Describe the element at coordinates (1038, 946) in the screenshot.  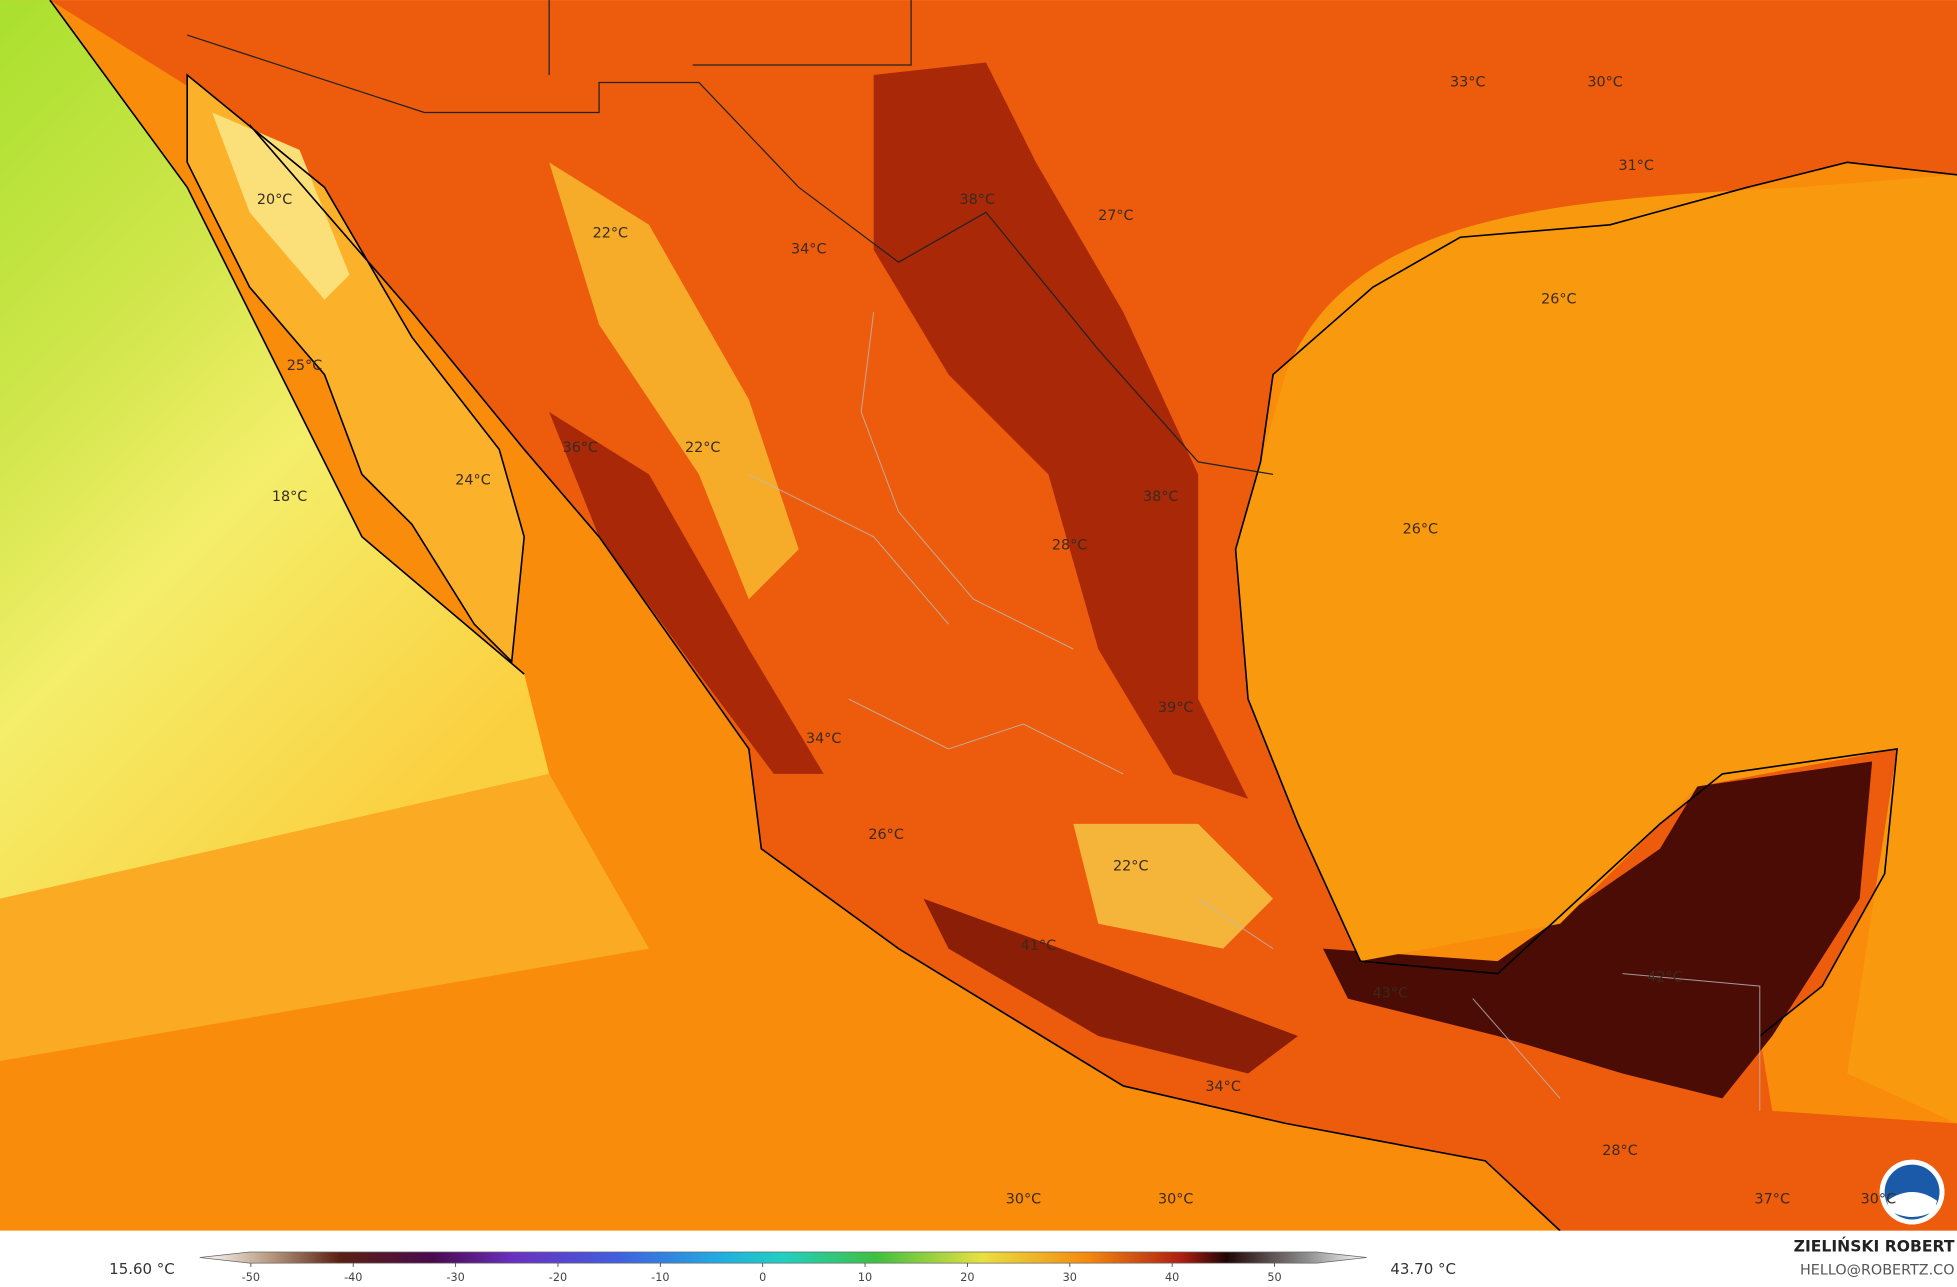
I see `temperature-label: 41°C` at that location.